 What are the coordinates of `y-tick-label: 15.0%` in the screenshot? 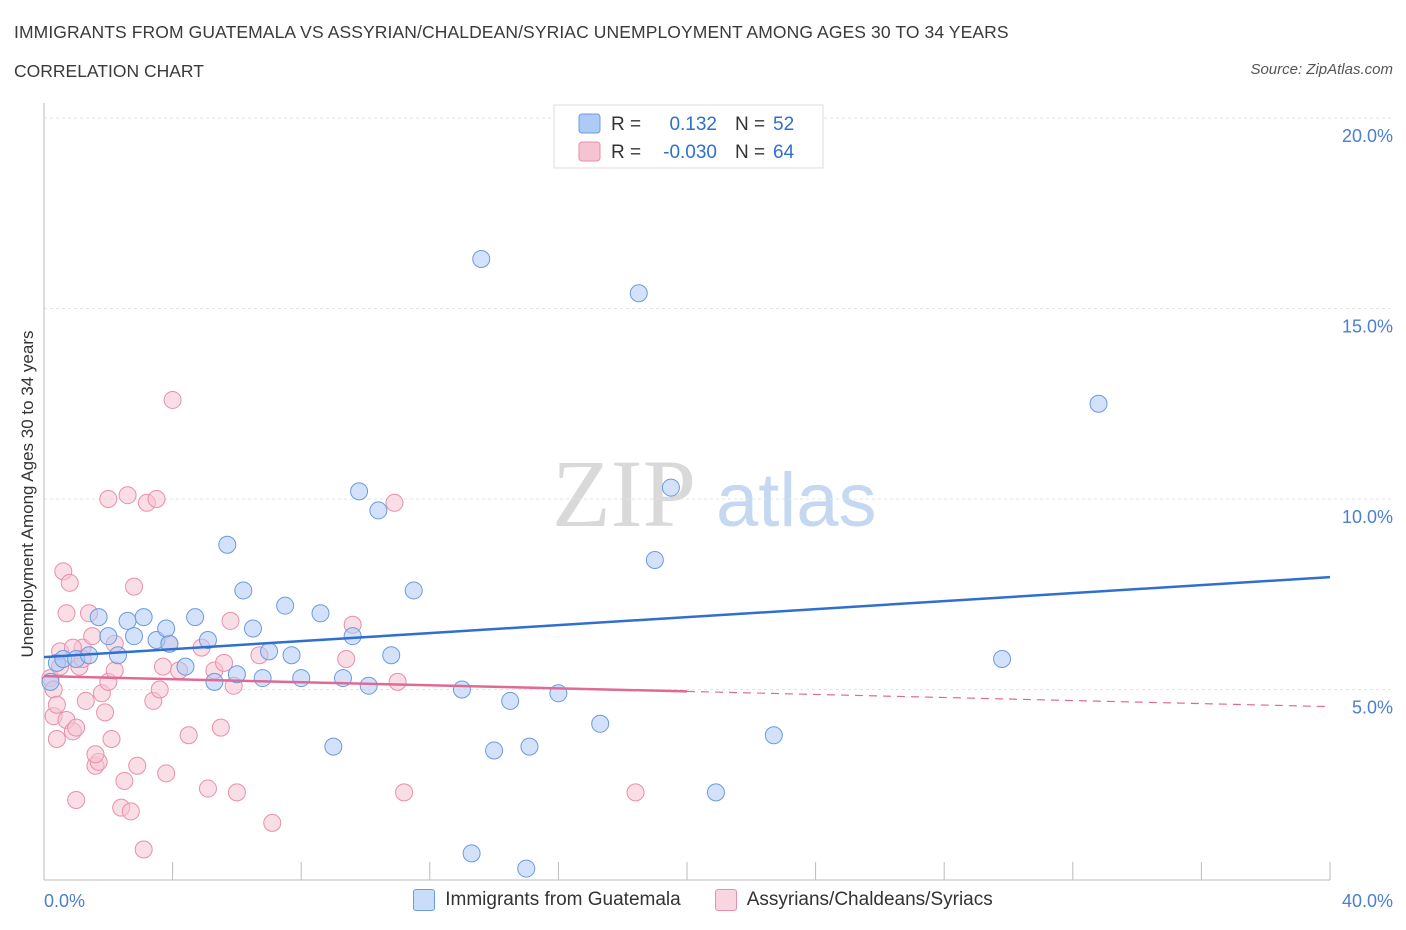 It's located at (1367, 327).